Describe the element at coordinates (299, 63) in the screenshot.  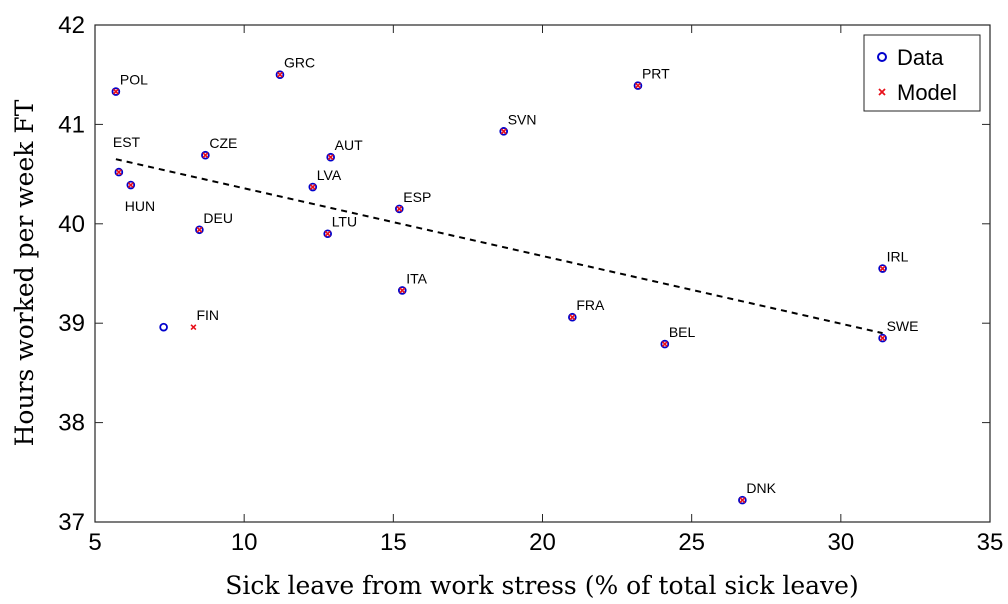
I see `point-label-grc: GRC` at that location.